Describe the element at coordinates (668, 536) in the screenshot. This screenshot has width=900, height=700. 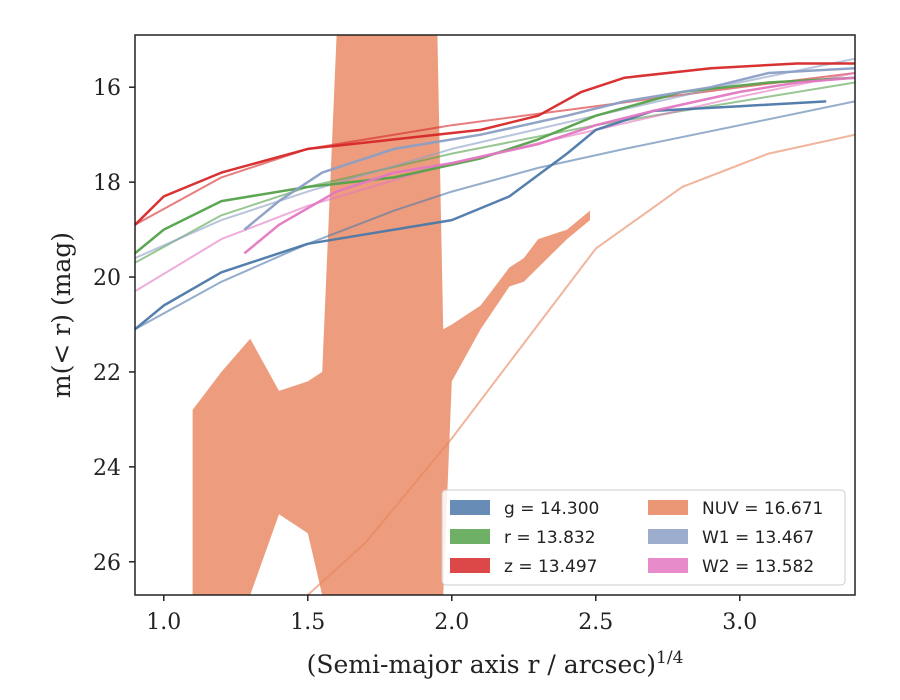
I see `legend-swatch-w1` at that location.